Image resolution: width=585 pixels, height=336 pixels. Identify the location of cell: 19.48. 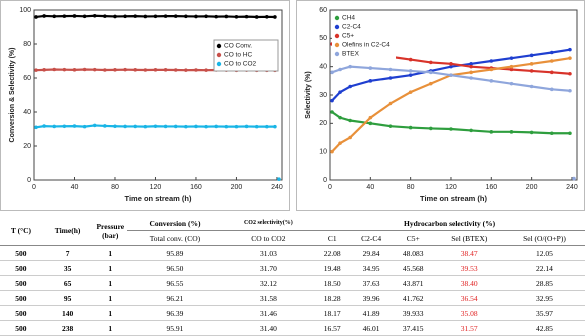
(332, 268).